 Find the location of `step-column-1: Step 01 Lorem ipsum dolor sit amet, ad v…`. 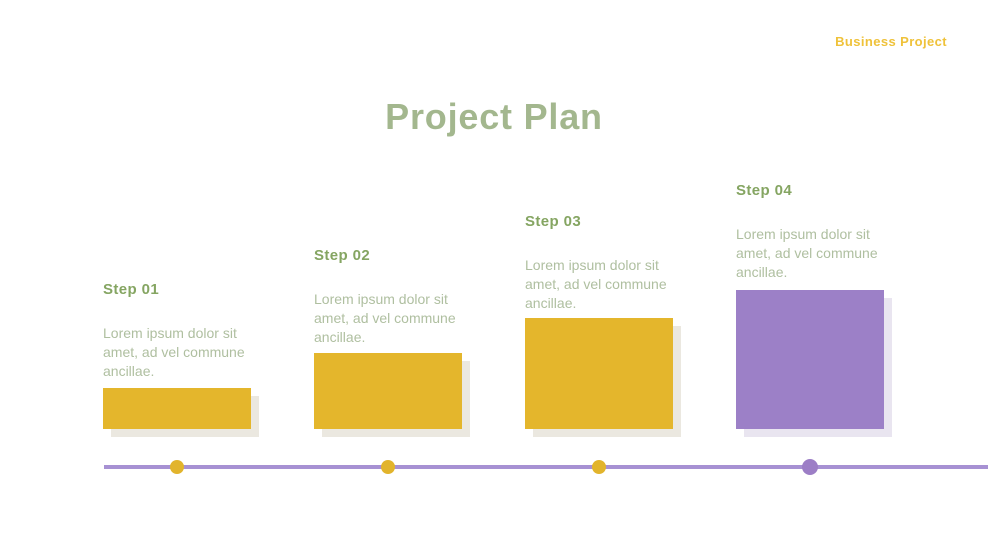

step-column-1: Step 01 Lorem ipsum dolor sit amet, ad v… is located at coordinates (177, 355).